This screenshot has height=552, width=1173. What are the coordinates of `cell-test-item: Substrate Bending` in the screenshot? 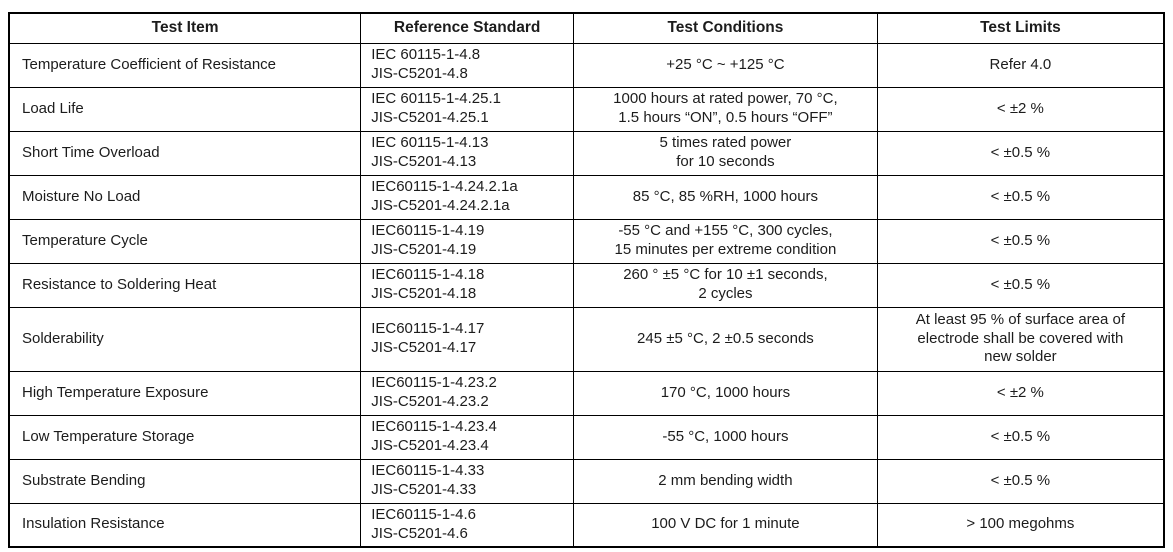 It's located at (185, 481).